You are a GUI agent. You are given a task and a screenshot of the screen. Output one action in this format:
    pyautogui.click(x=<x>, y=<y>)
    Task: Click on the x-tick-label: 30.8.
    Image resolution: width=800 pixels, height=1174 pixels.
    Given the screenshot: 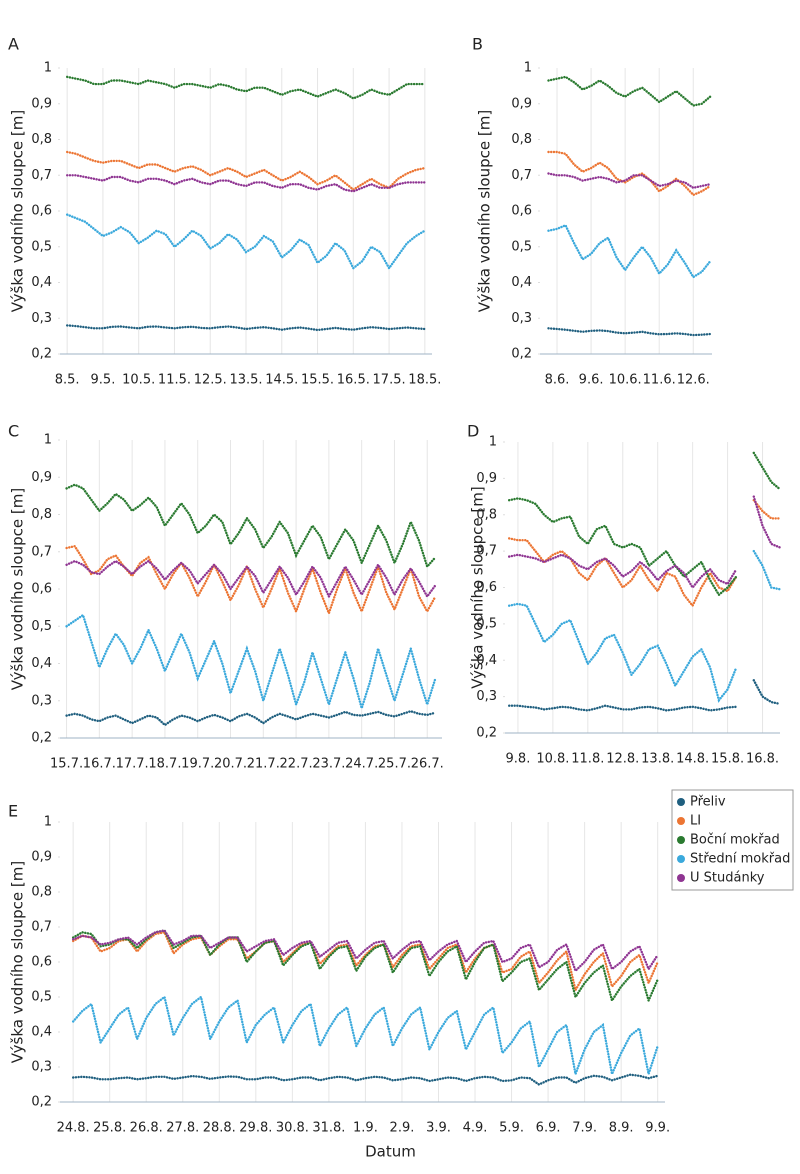 What is the action you would take?
    pyautogui.click(x=292, y=1128)
    